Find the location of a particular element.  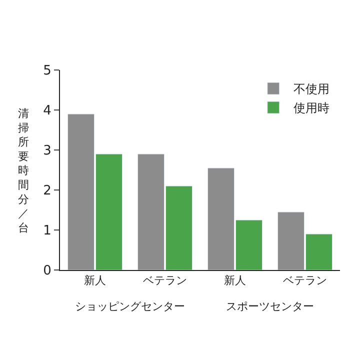

y-tick-label: 4 is located at coordinates (47, 111).